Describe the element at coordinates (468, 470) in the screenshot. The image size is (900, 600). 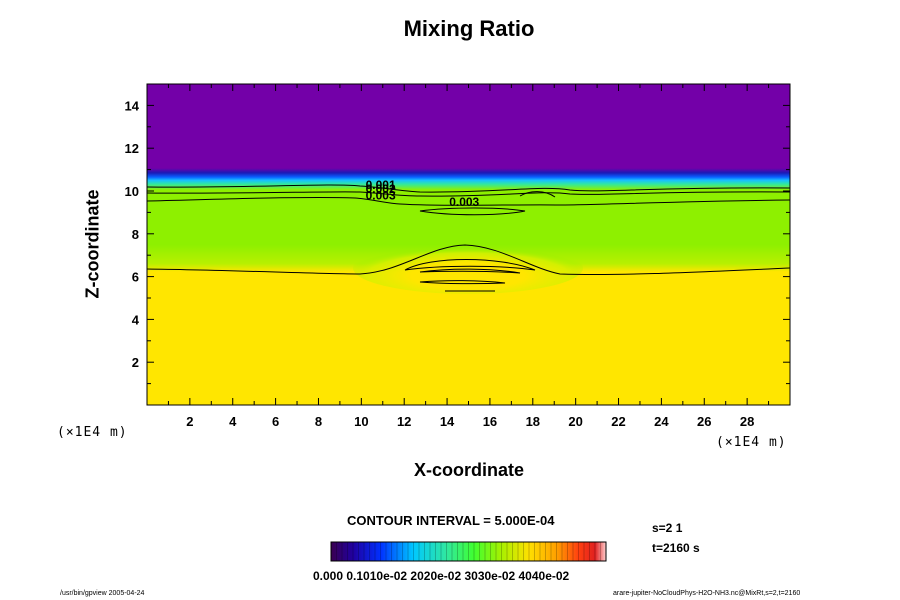
I see `x-axis-label: X-coordinate` at that location.